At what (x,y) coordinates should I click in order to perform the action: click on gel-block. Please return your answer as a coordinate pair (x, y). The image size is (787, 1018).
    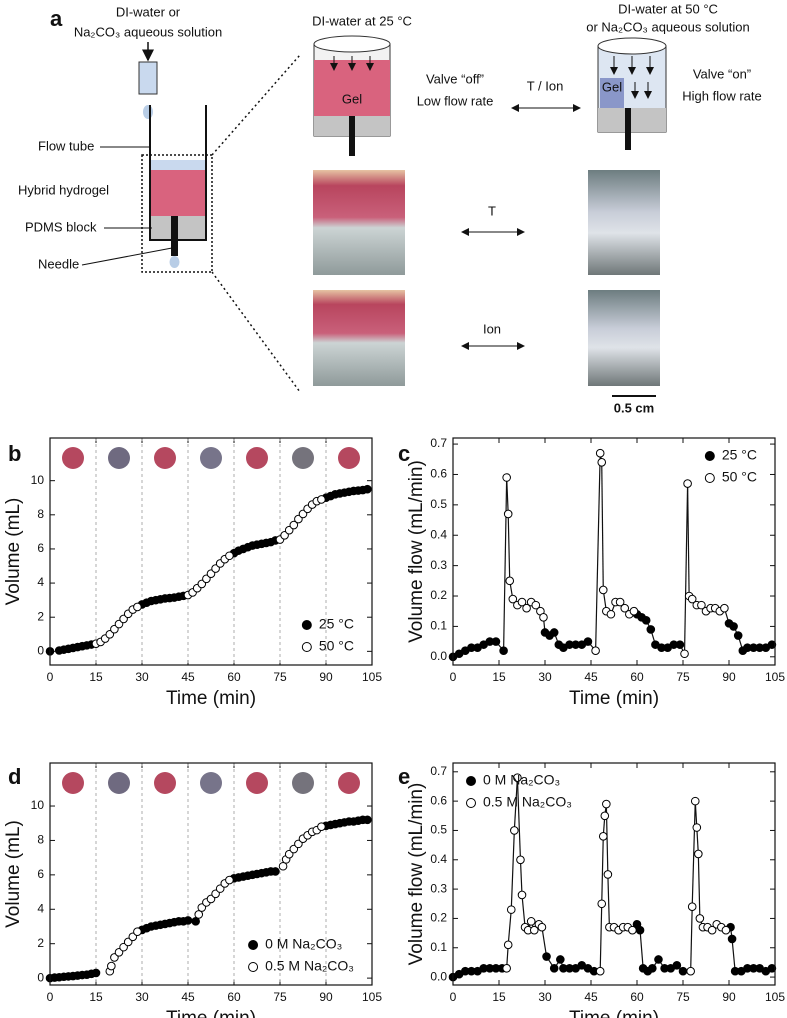
    Looking at the image, I should click on (612, 93).